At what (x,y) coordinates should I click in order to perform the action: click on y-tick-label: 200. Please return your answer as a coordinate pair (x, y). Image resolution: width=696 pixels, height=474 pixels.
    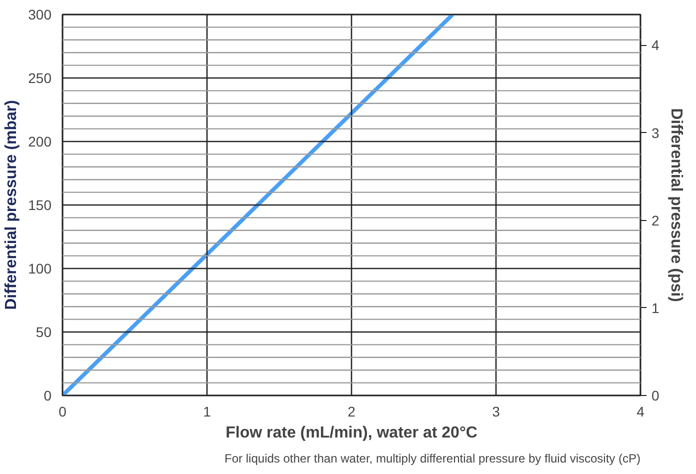
    Looking at the image, I should click on (40, 142).